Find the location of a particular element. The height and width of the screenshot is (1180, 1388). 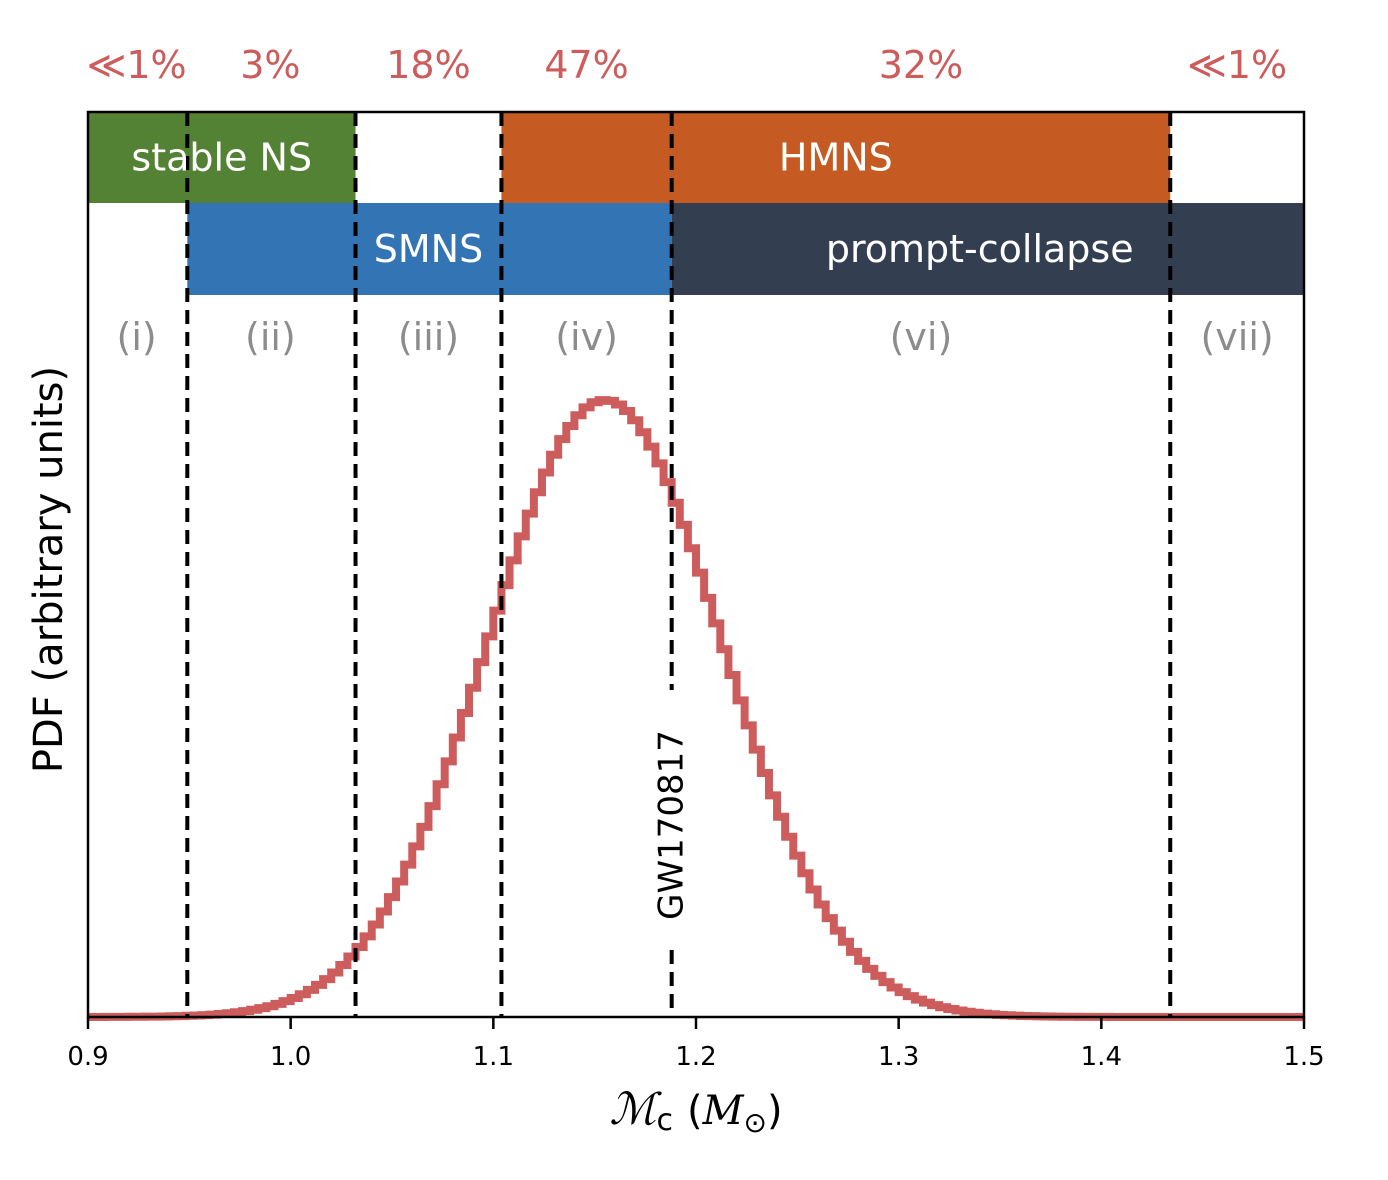

x-tick-label: 1.3 is located at coordinates (898, 1057).